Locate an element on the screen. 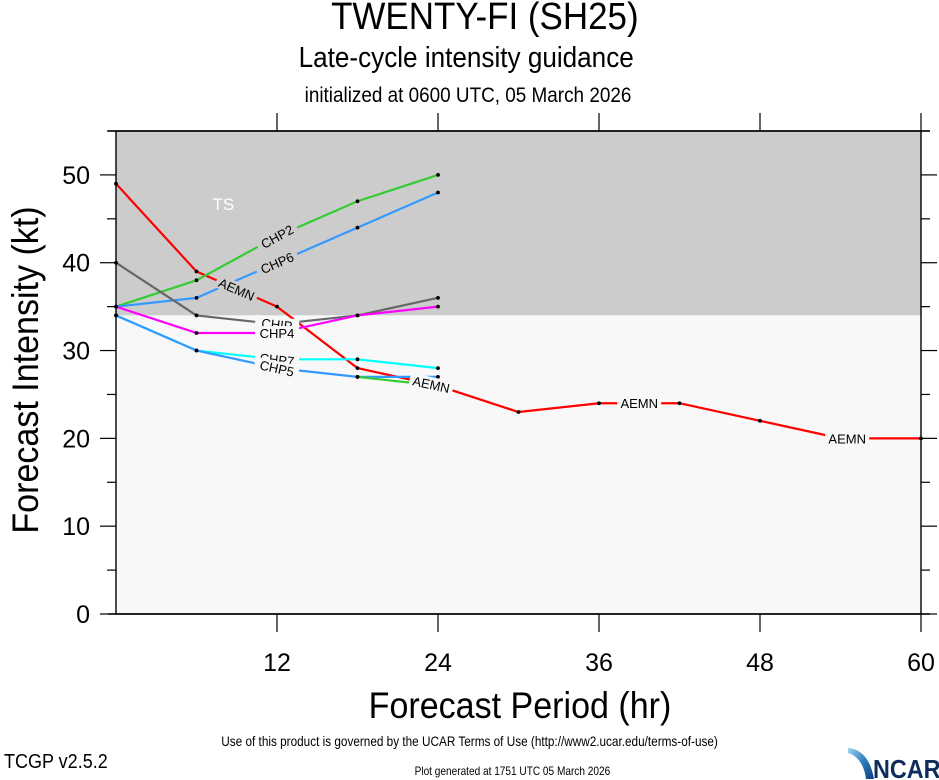 The height and width of the screenshot is (780, 939). data-point-unnamed is located at coordinates (357, 376).